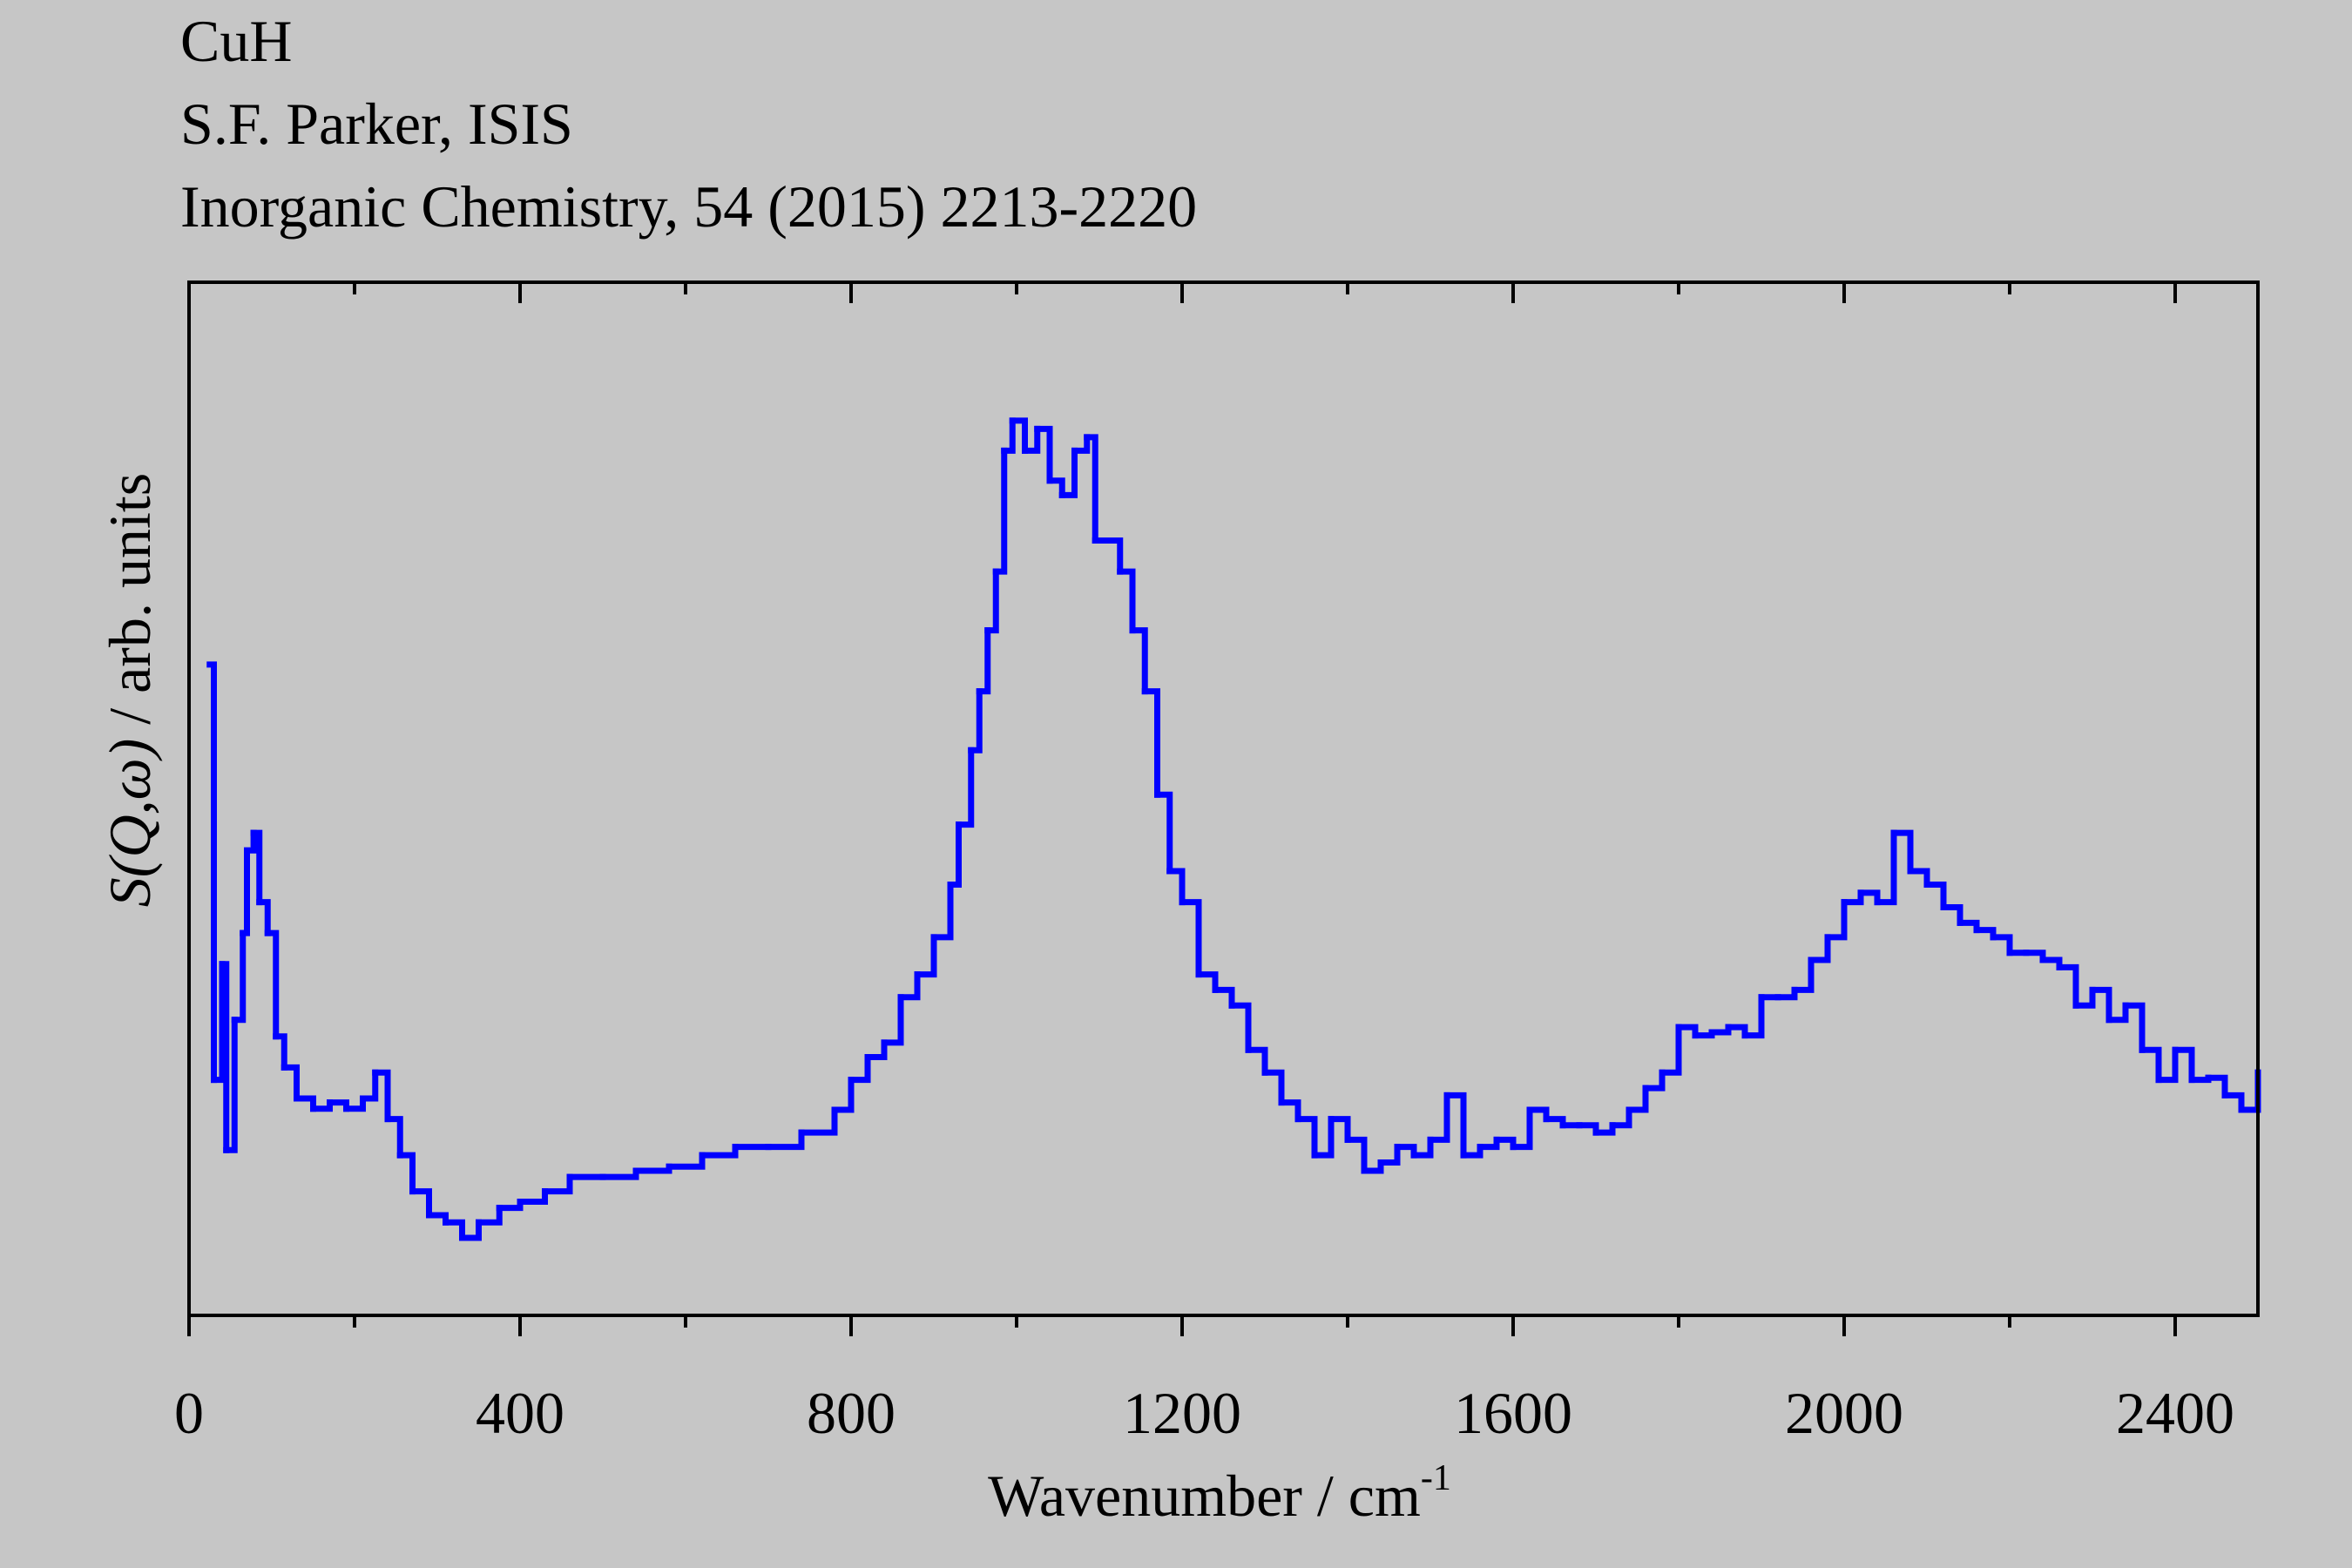  I want to click on y-axis-label: S(Q,ω) / arb. units, so click(130, 690).